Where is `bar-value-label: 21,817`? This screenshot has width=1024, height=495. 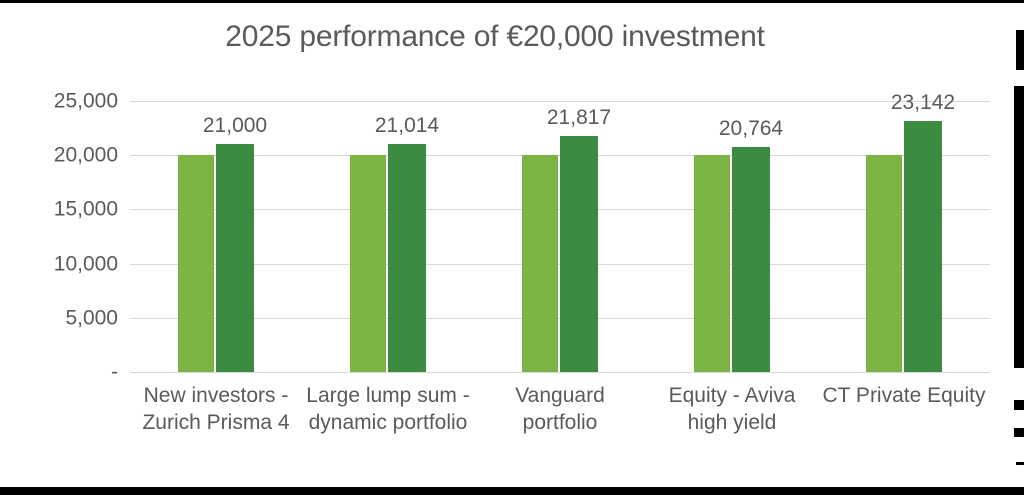
bar-value-label: 21,817 is located at coordinates (579, 117).